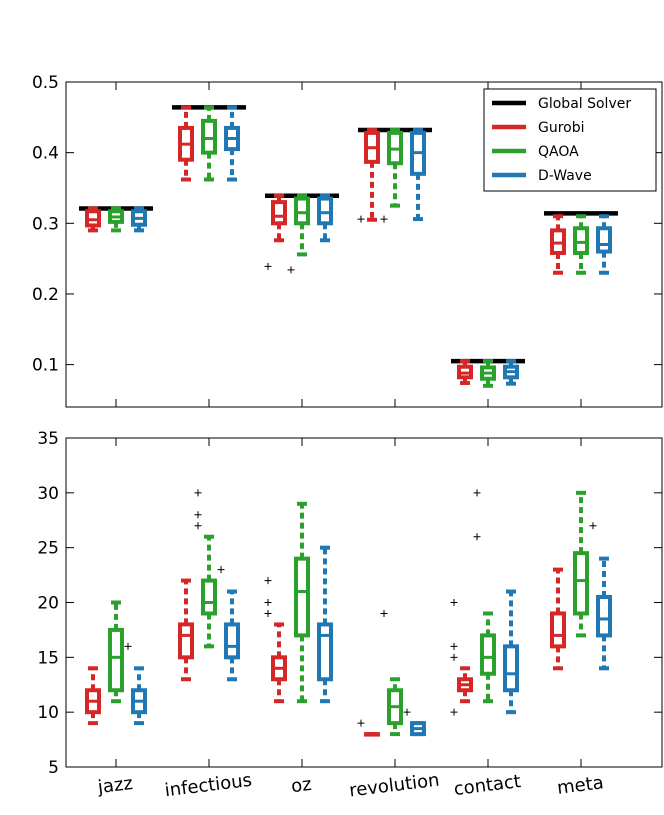 This screenshot has width=664, height=815. I want to click on y-tick-label: 0.4, so click(45, 154).